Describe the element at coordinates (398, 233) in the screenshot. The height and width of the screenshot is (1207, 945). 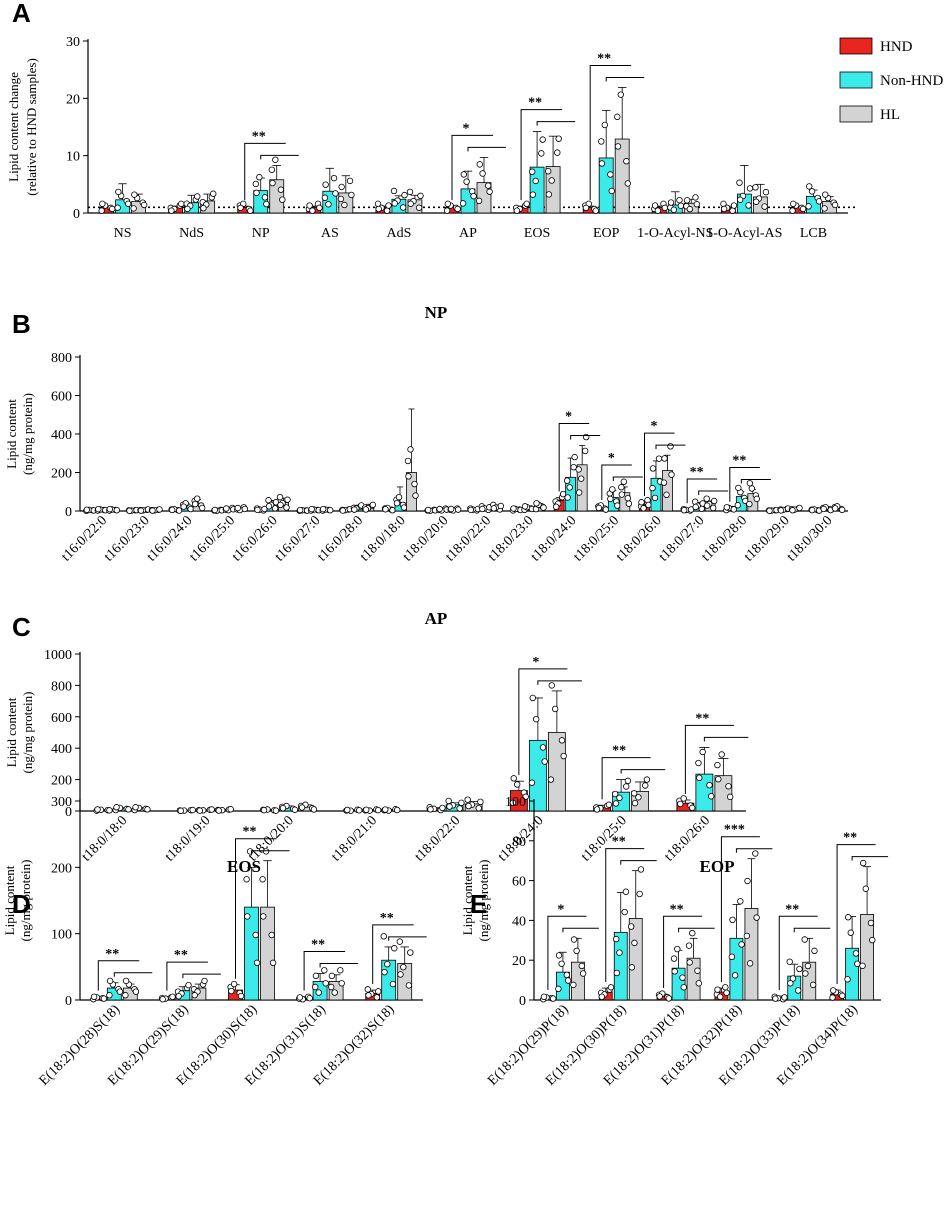
I see `x-tick-label: AdS` at that location.